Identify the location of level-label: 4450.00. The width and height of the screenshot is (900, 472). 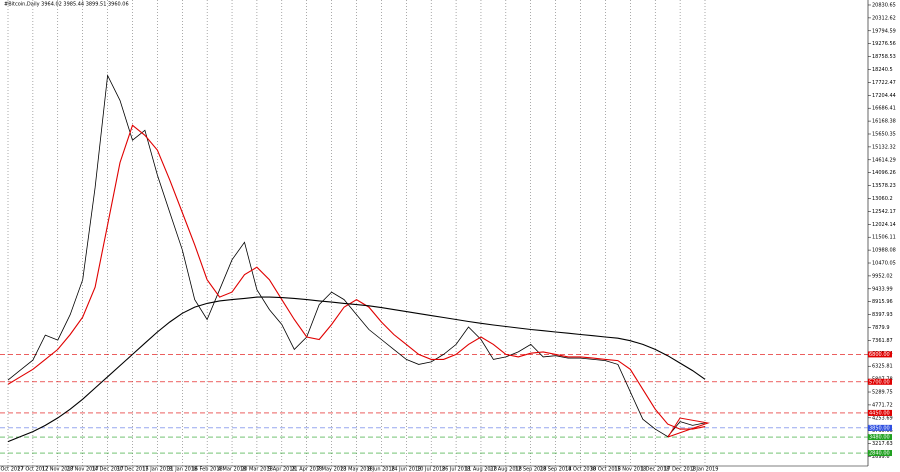
(879, 413).